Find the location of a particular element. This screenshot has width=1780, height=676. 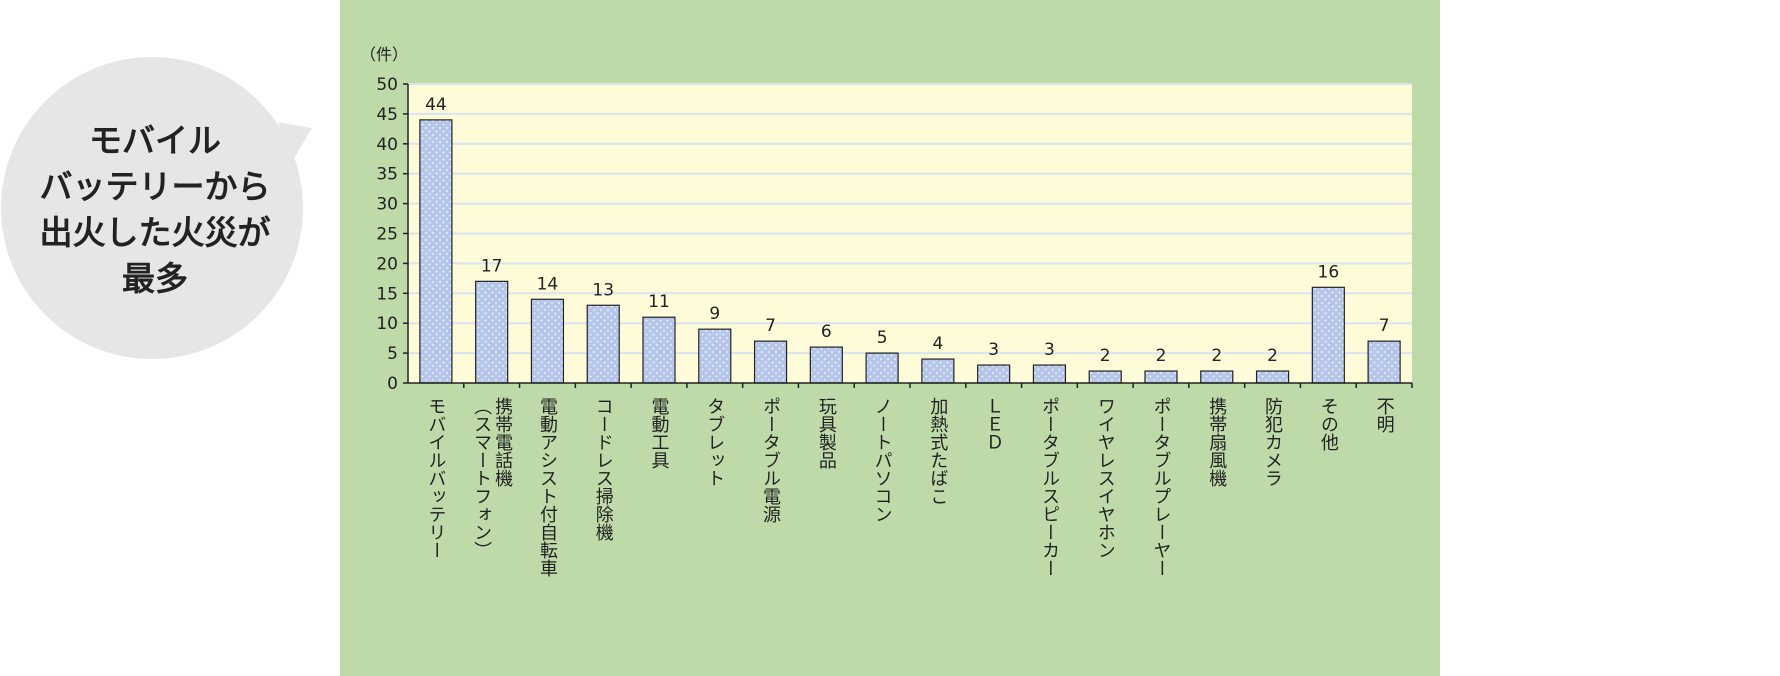

callout-shape is located at coordinates (295, 142).